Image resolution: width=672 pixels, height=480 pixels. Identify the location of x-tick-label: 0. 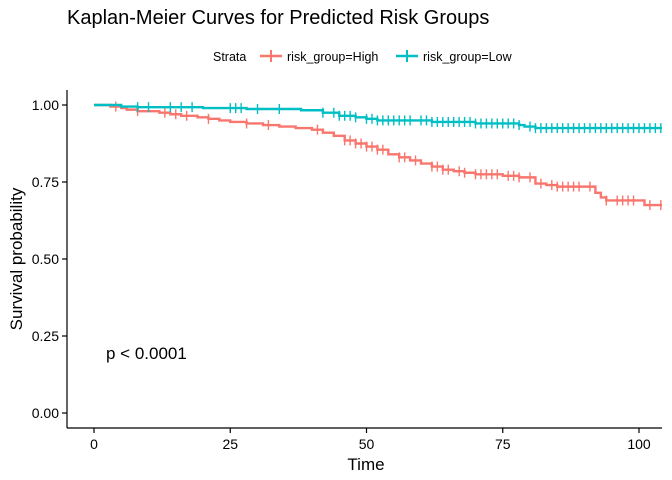
(94, 444).